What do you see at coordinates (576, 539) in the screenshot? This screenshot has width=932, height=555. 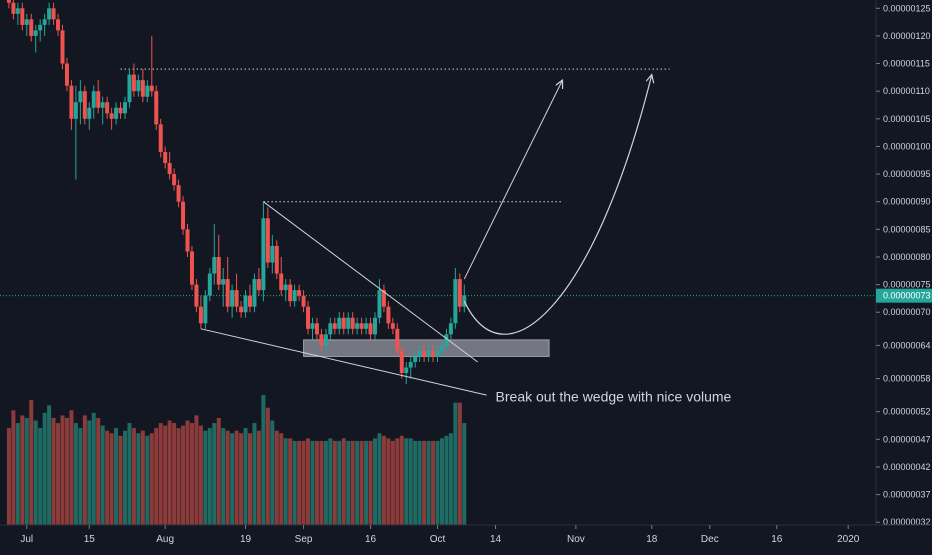 I see `time-tick-label: Nov` at bounding box center [576, 539].